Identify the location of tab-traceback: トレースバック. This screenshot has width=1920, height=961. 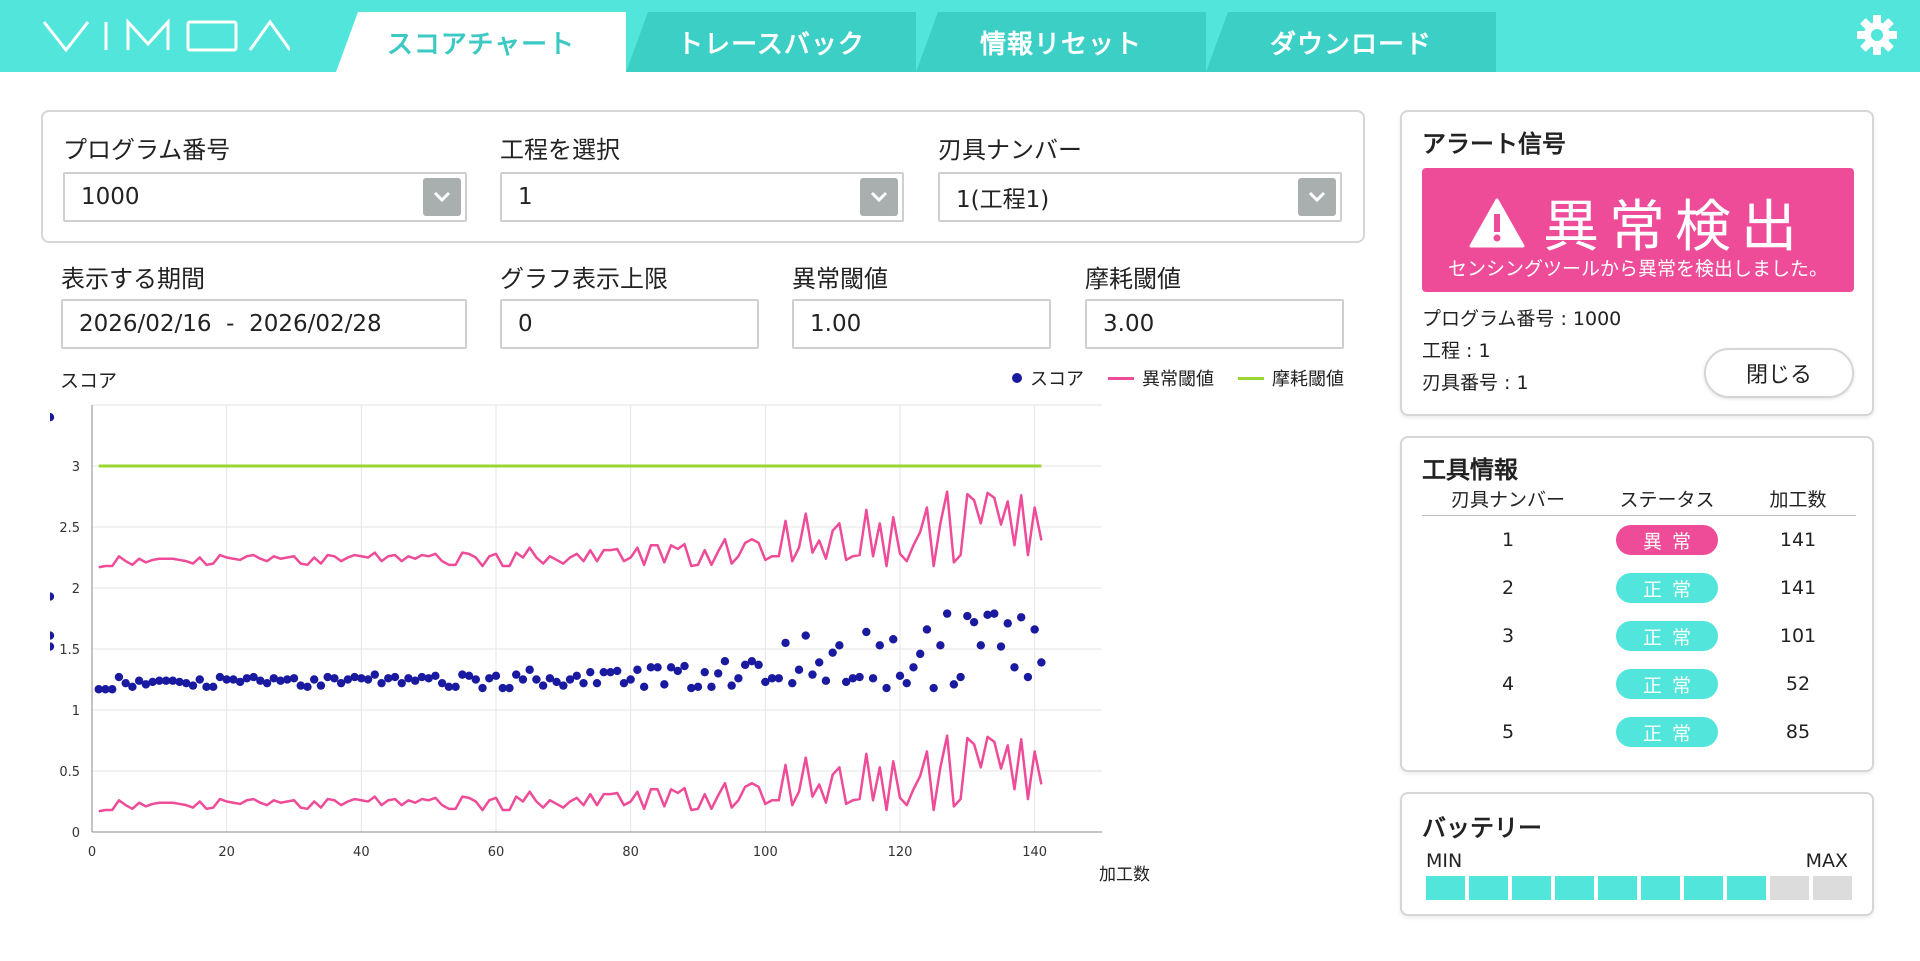
(771, 42).